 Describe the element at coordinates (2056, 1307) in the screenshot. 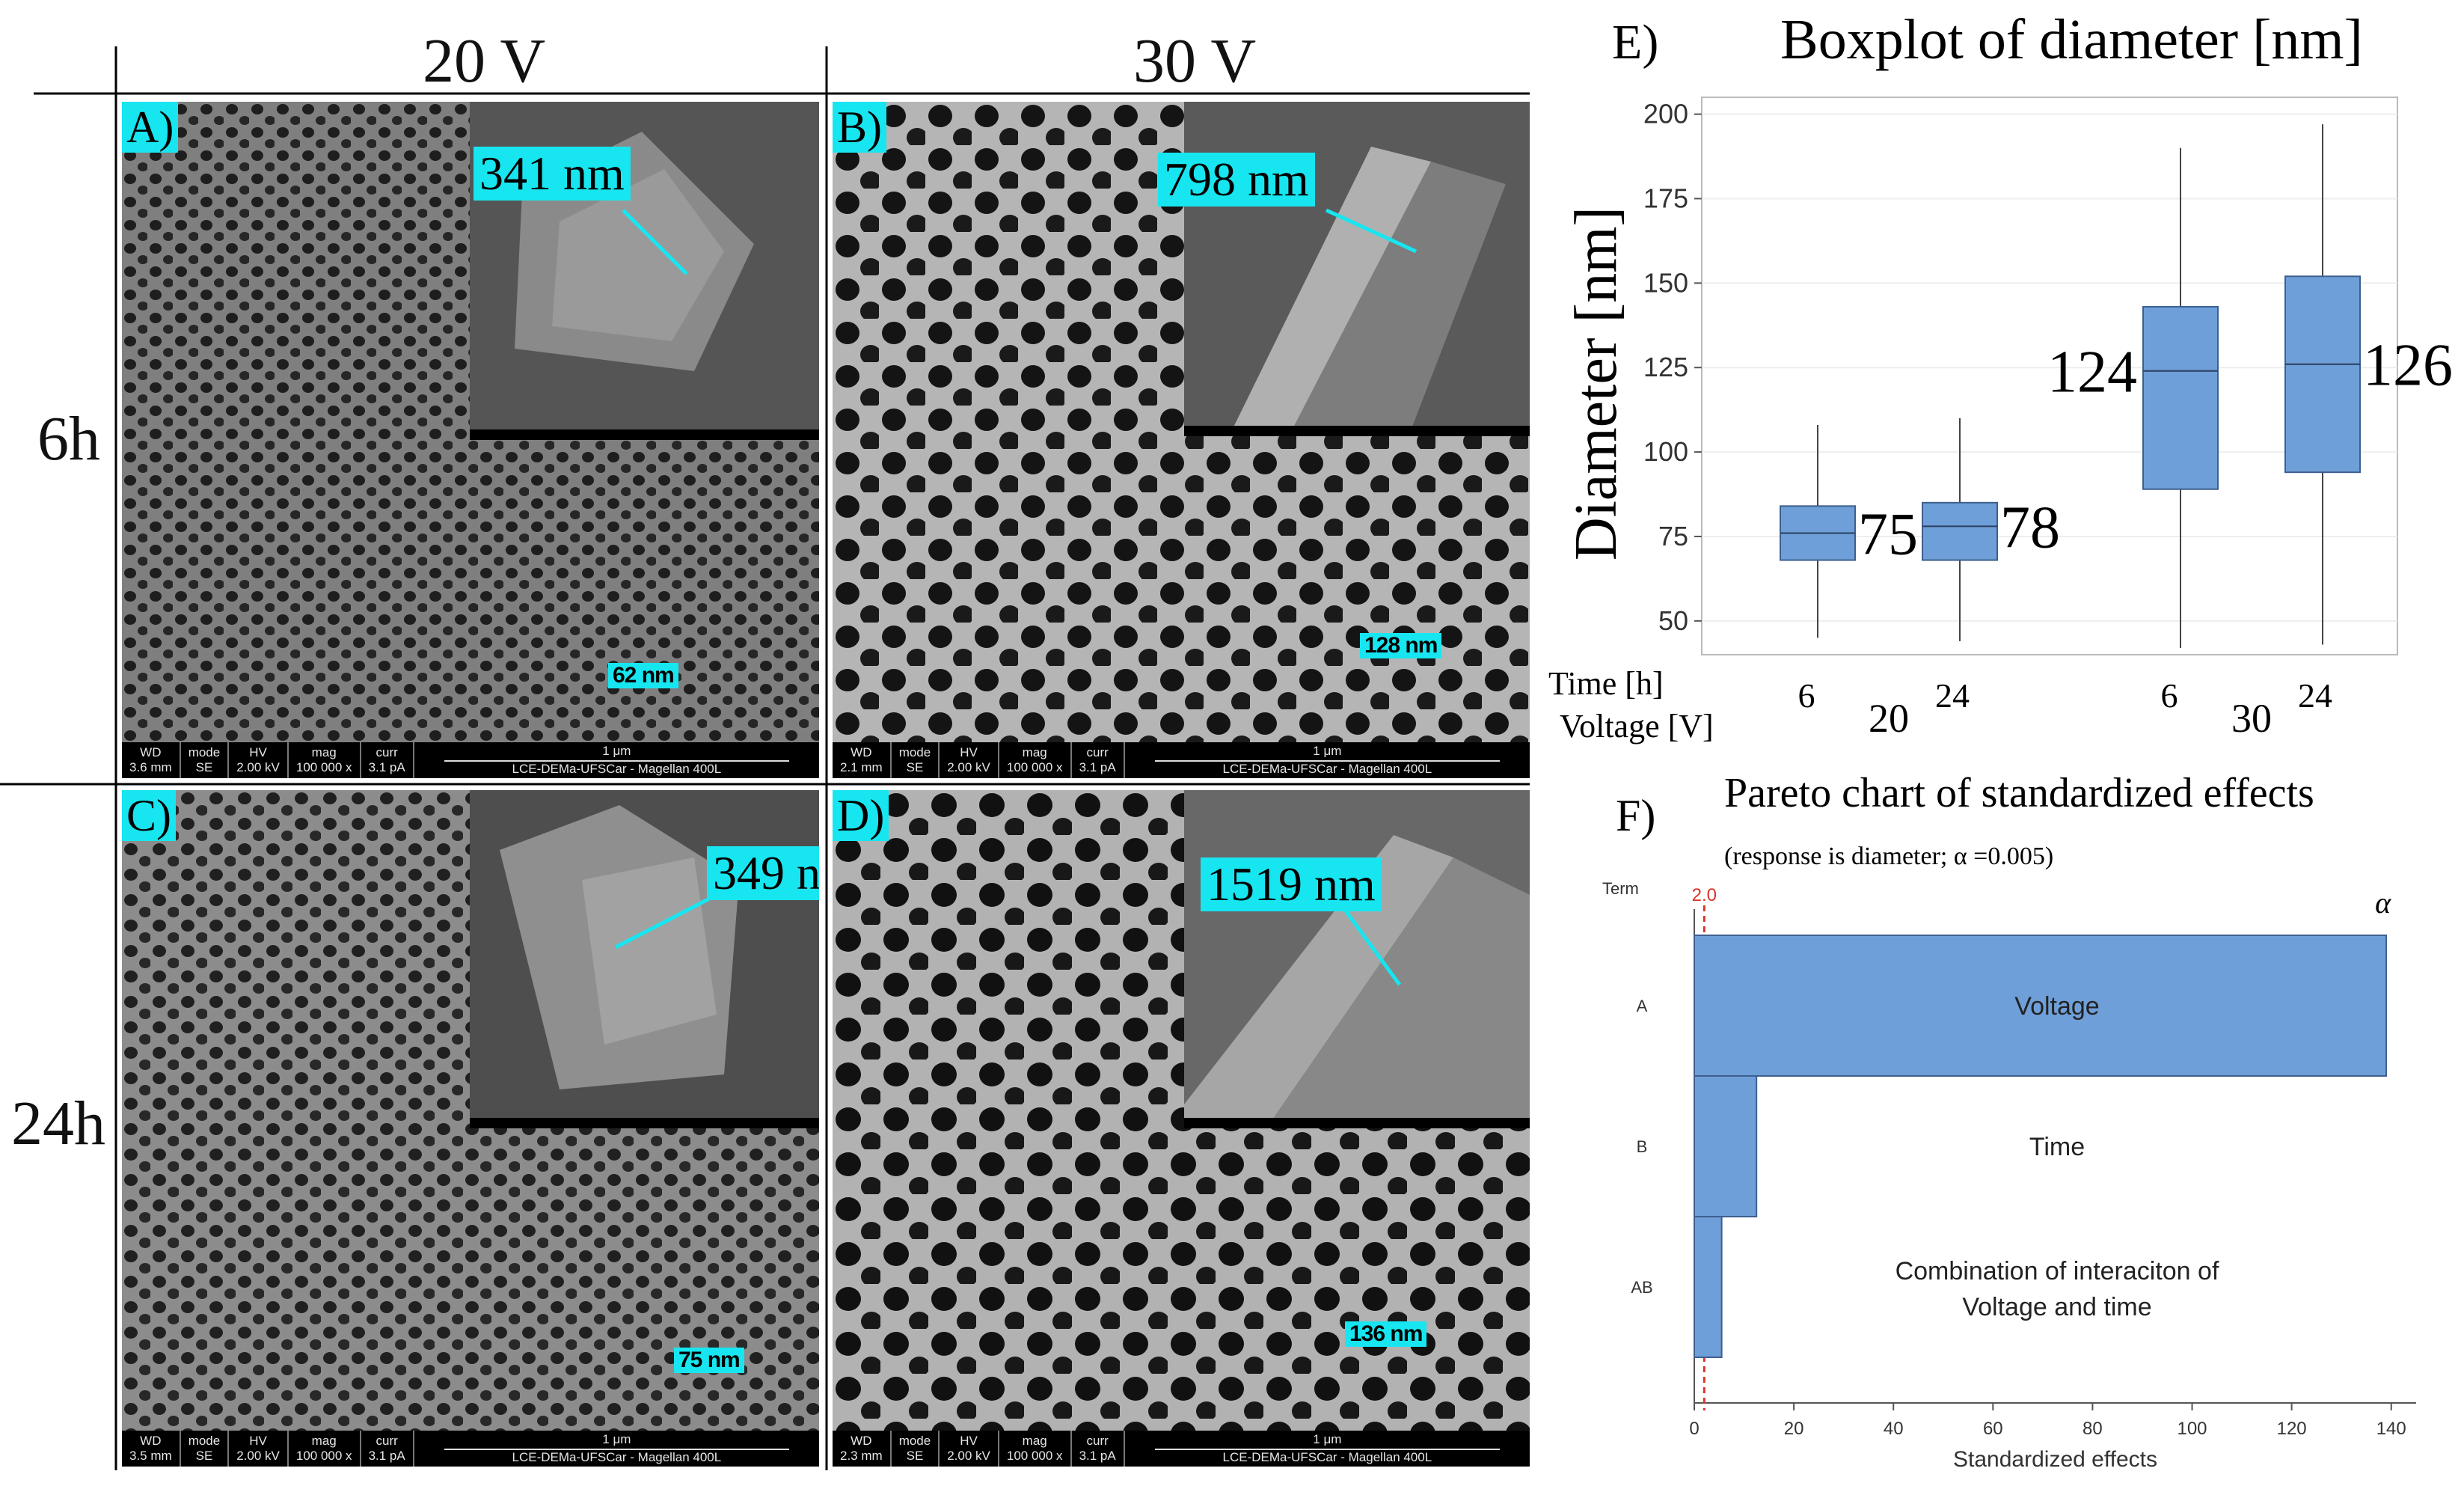

I see `term-description: Voltage and time` at that location.